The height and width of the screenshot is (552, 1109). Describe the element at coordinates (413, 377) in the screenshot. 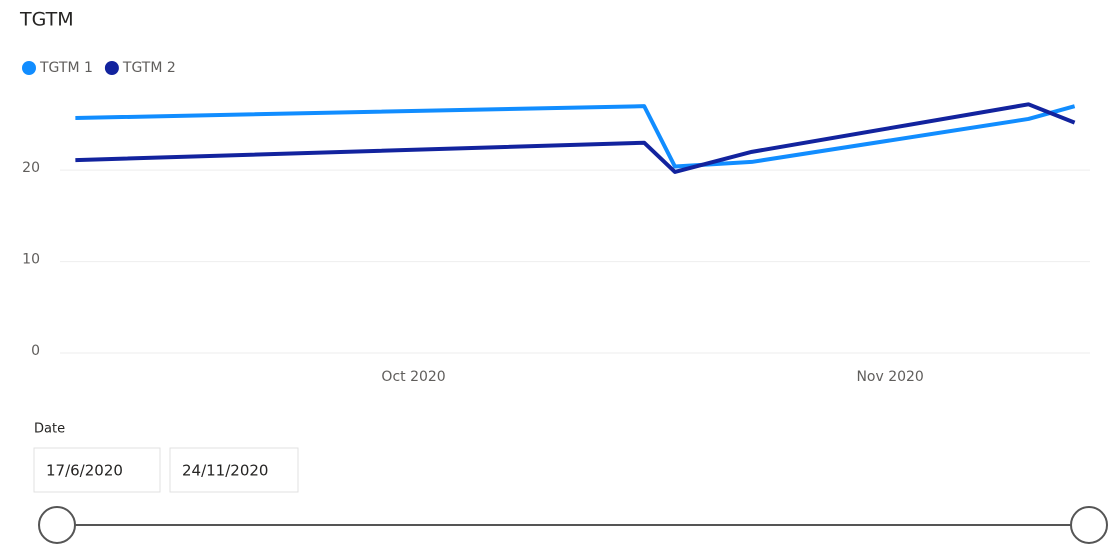

I see `x-tick-label: Oct 2020` at that location.